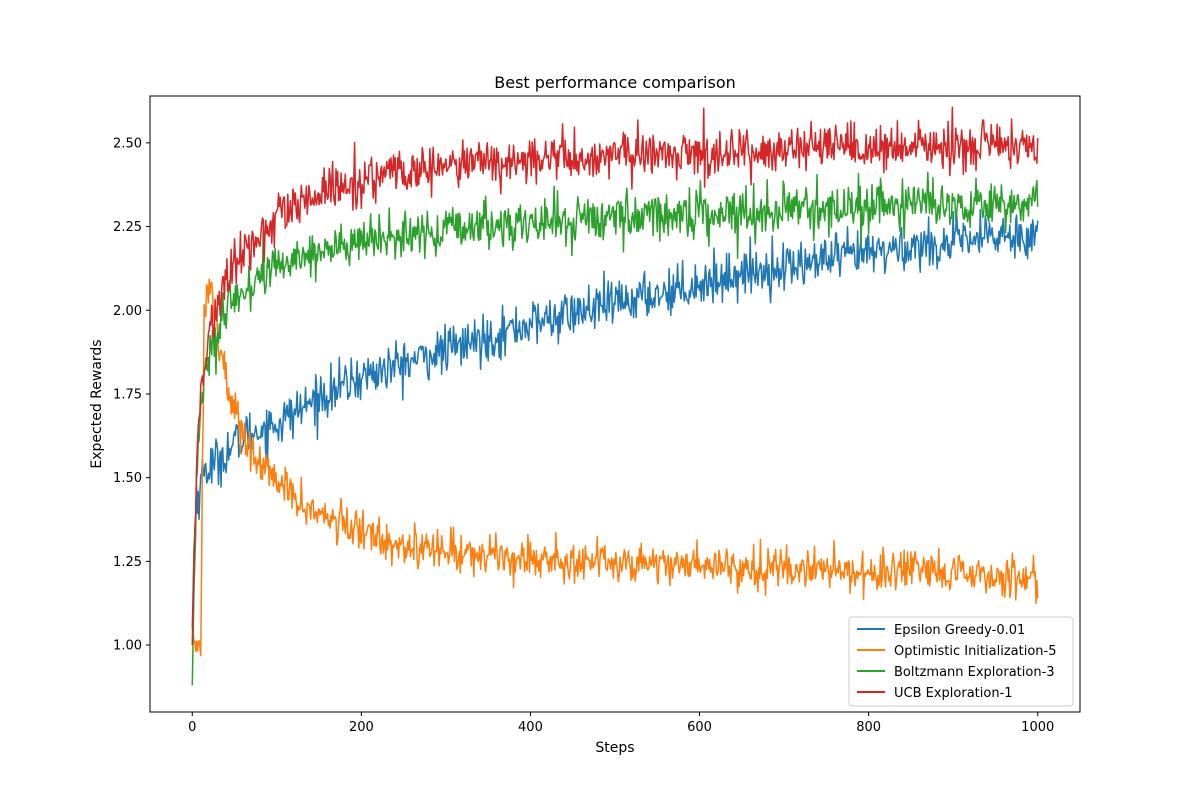 This screenshot has height=800, width=1200. Describe the element at coordinates (127, 311) in the screenshot. I see `y-tick-label: 2.00` at that location.